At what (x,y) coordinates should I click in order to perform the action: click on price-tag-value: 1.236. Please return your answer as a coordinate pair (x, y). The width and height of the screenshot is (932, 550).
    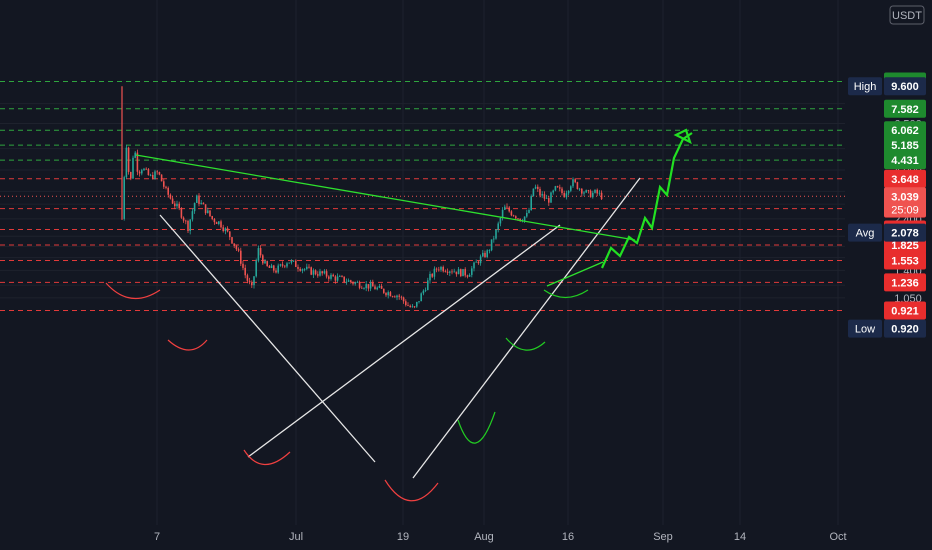
    Looking at the image, I should click on (905, 283).